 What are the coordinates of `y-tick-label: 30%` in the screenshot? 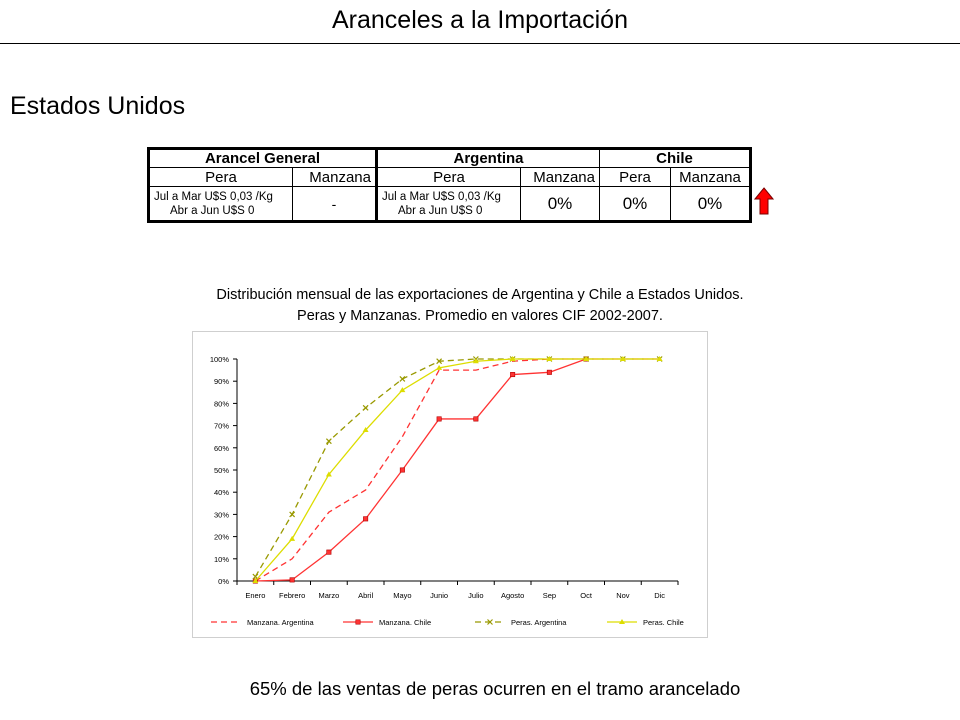 It's located at (221, 514).